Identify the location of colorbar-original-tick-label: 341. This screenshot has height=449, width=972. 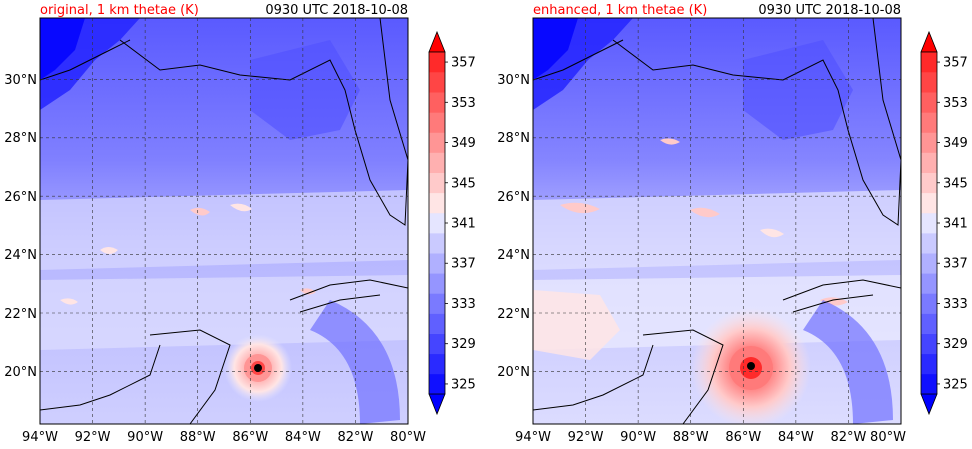
(463, 224).